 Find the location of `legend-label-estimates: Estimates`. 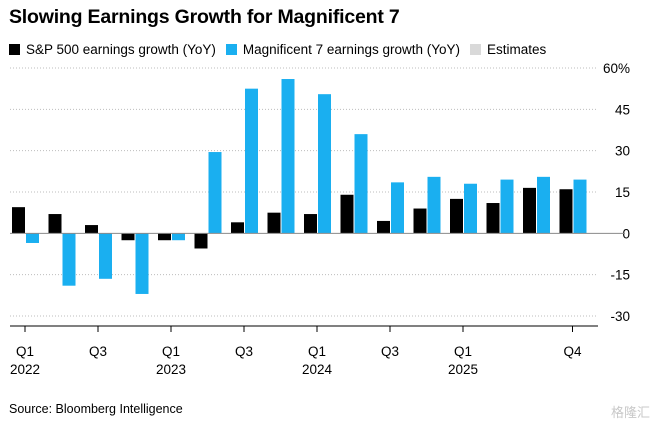

legend-label-estimates: Estimates is located at coordinates (517, 49).